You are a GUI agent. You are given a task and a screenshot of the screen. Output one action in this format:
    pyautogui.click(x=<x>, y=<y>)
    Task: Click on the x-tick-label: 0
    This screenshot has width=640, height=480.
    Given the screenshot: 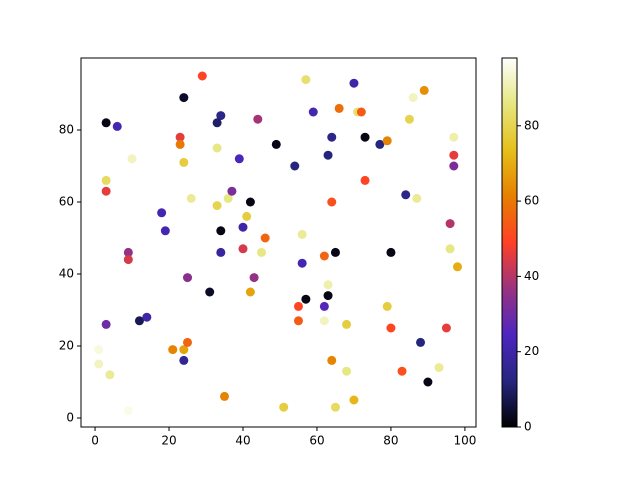 What is the action you would take?
    pyautogui.click(x=95, y=441)
    